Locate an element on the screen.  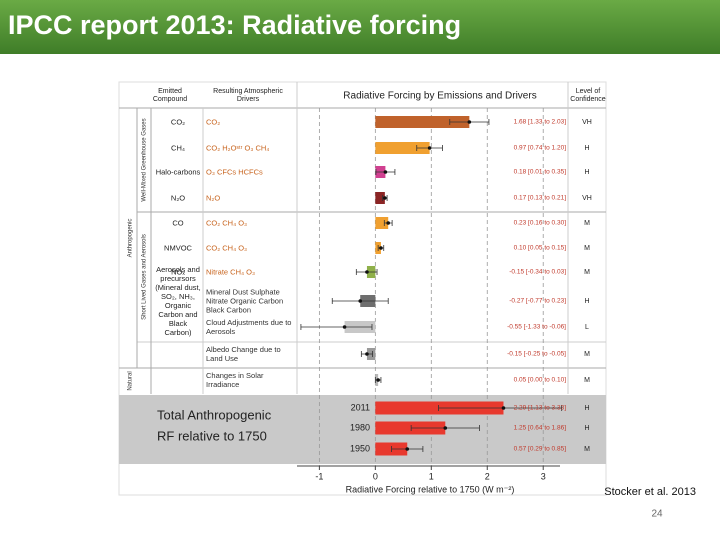
total-panel is located at coordinates (362, 429).